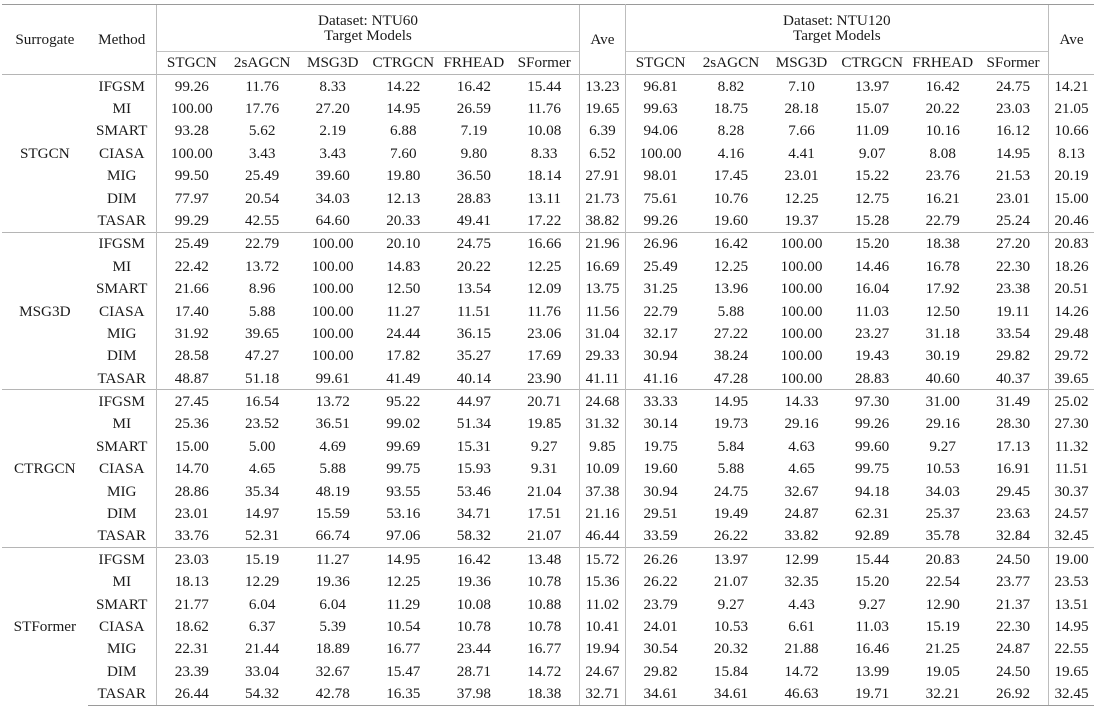 This screenshot has height=706, width=1096. I want to click on cell-ntu60-ctrgcn: 6.88, so click(403, 131).